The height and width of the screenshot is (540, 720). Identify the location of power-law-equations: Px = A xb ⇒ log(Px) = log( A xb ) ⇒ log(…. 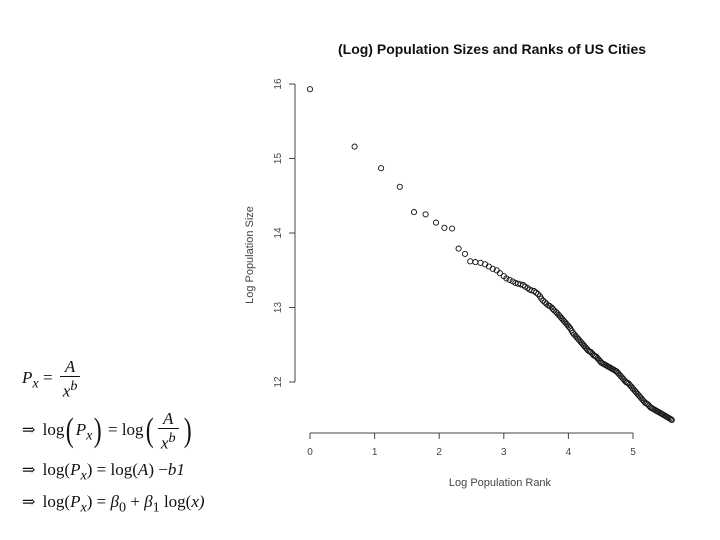
(137, 441).